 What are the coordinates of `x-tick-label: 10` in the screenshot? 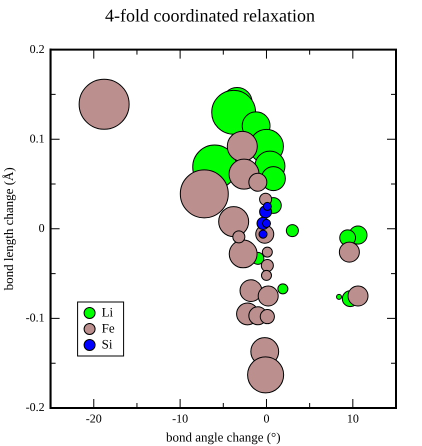 It's located at (352, 418).